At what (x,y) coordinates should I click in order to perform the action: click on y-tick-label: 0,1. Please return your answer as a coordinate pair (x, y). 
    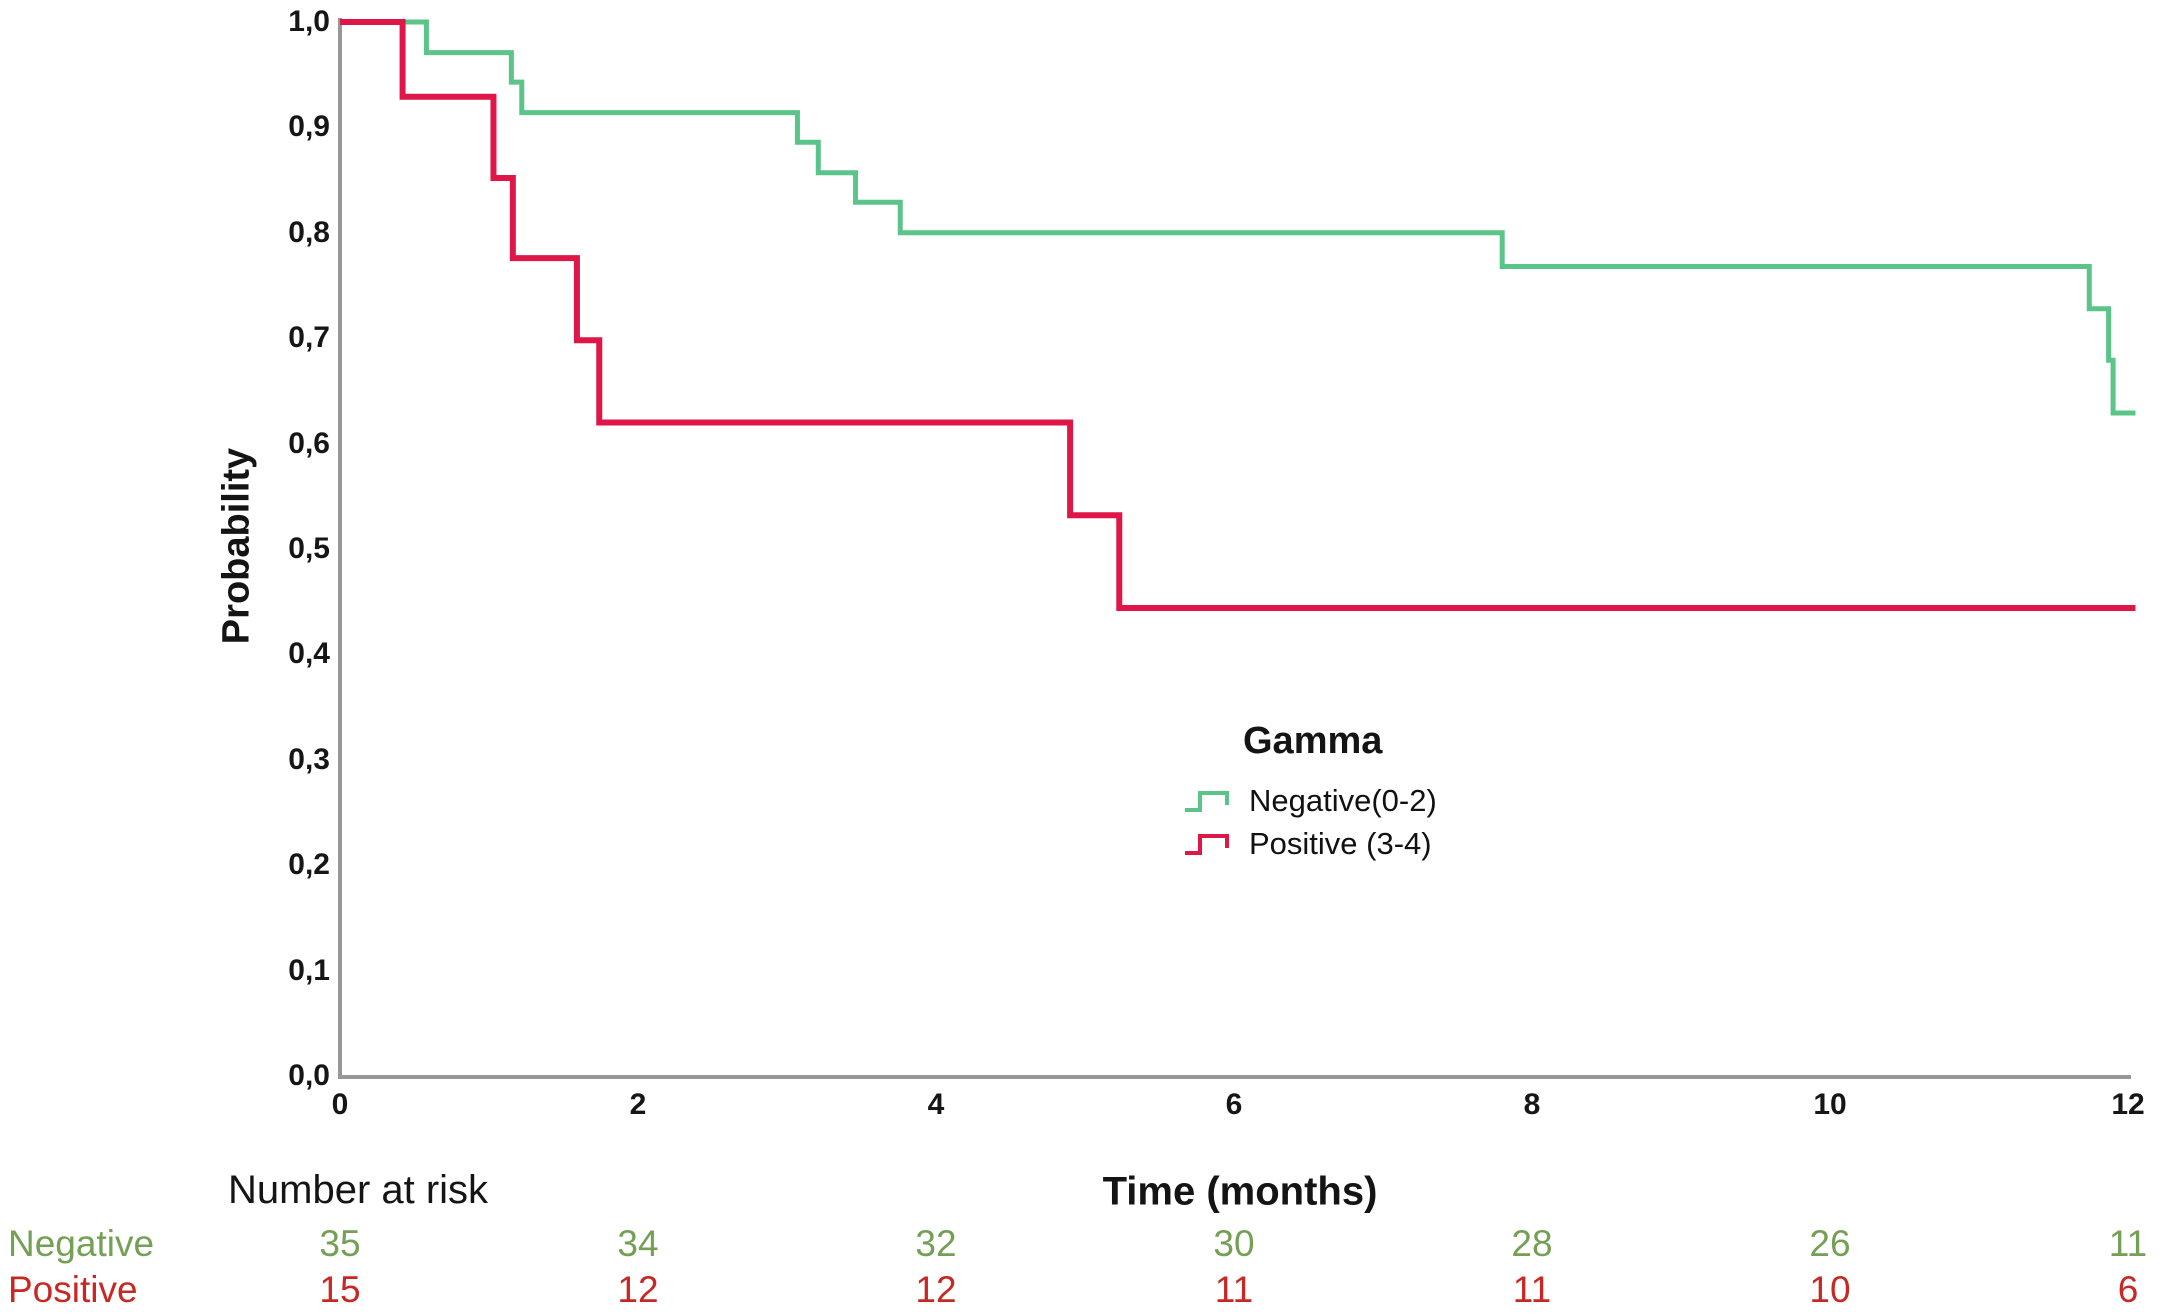
    Looking at the image, I should click on (309, 970).